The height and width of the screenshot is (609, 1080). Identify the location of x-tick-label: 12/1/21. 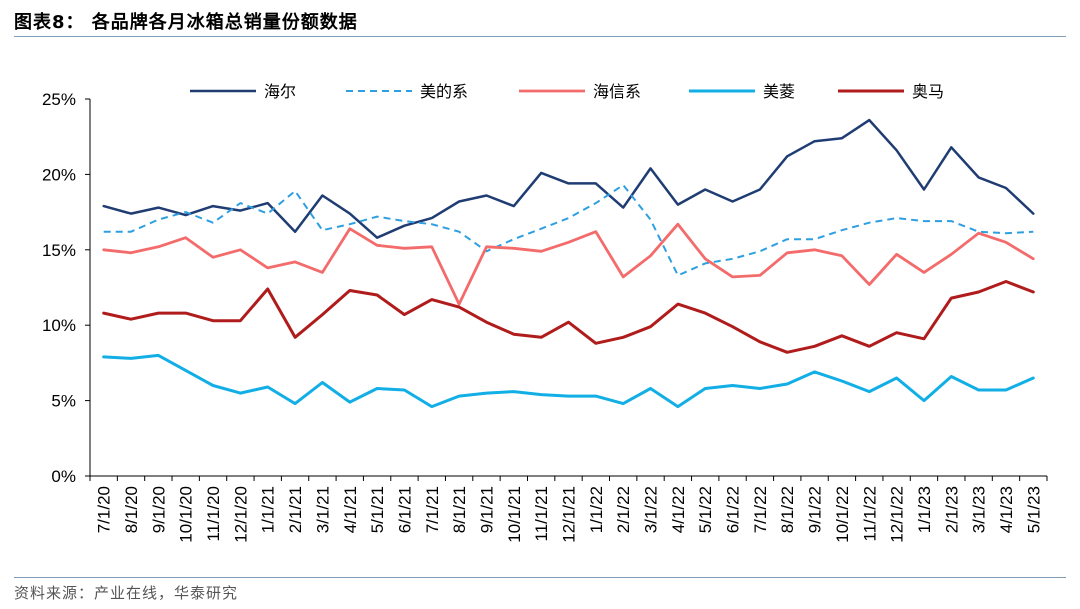
(569, 514).